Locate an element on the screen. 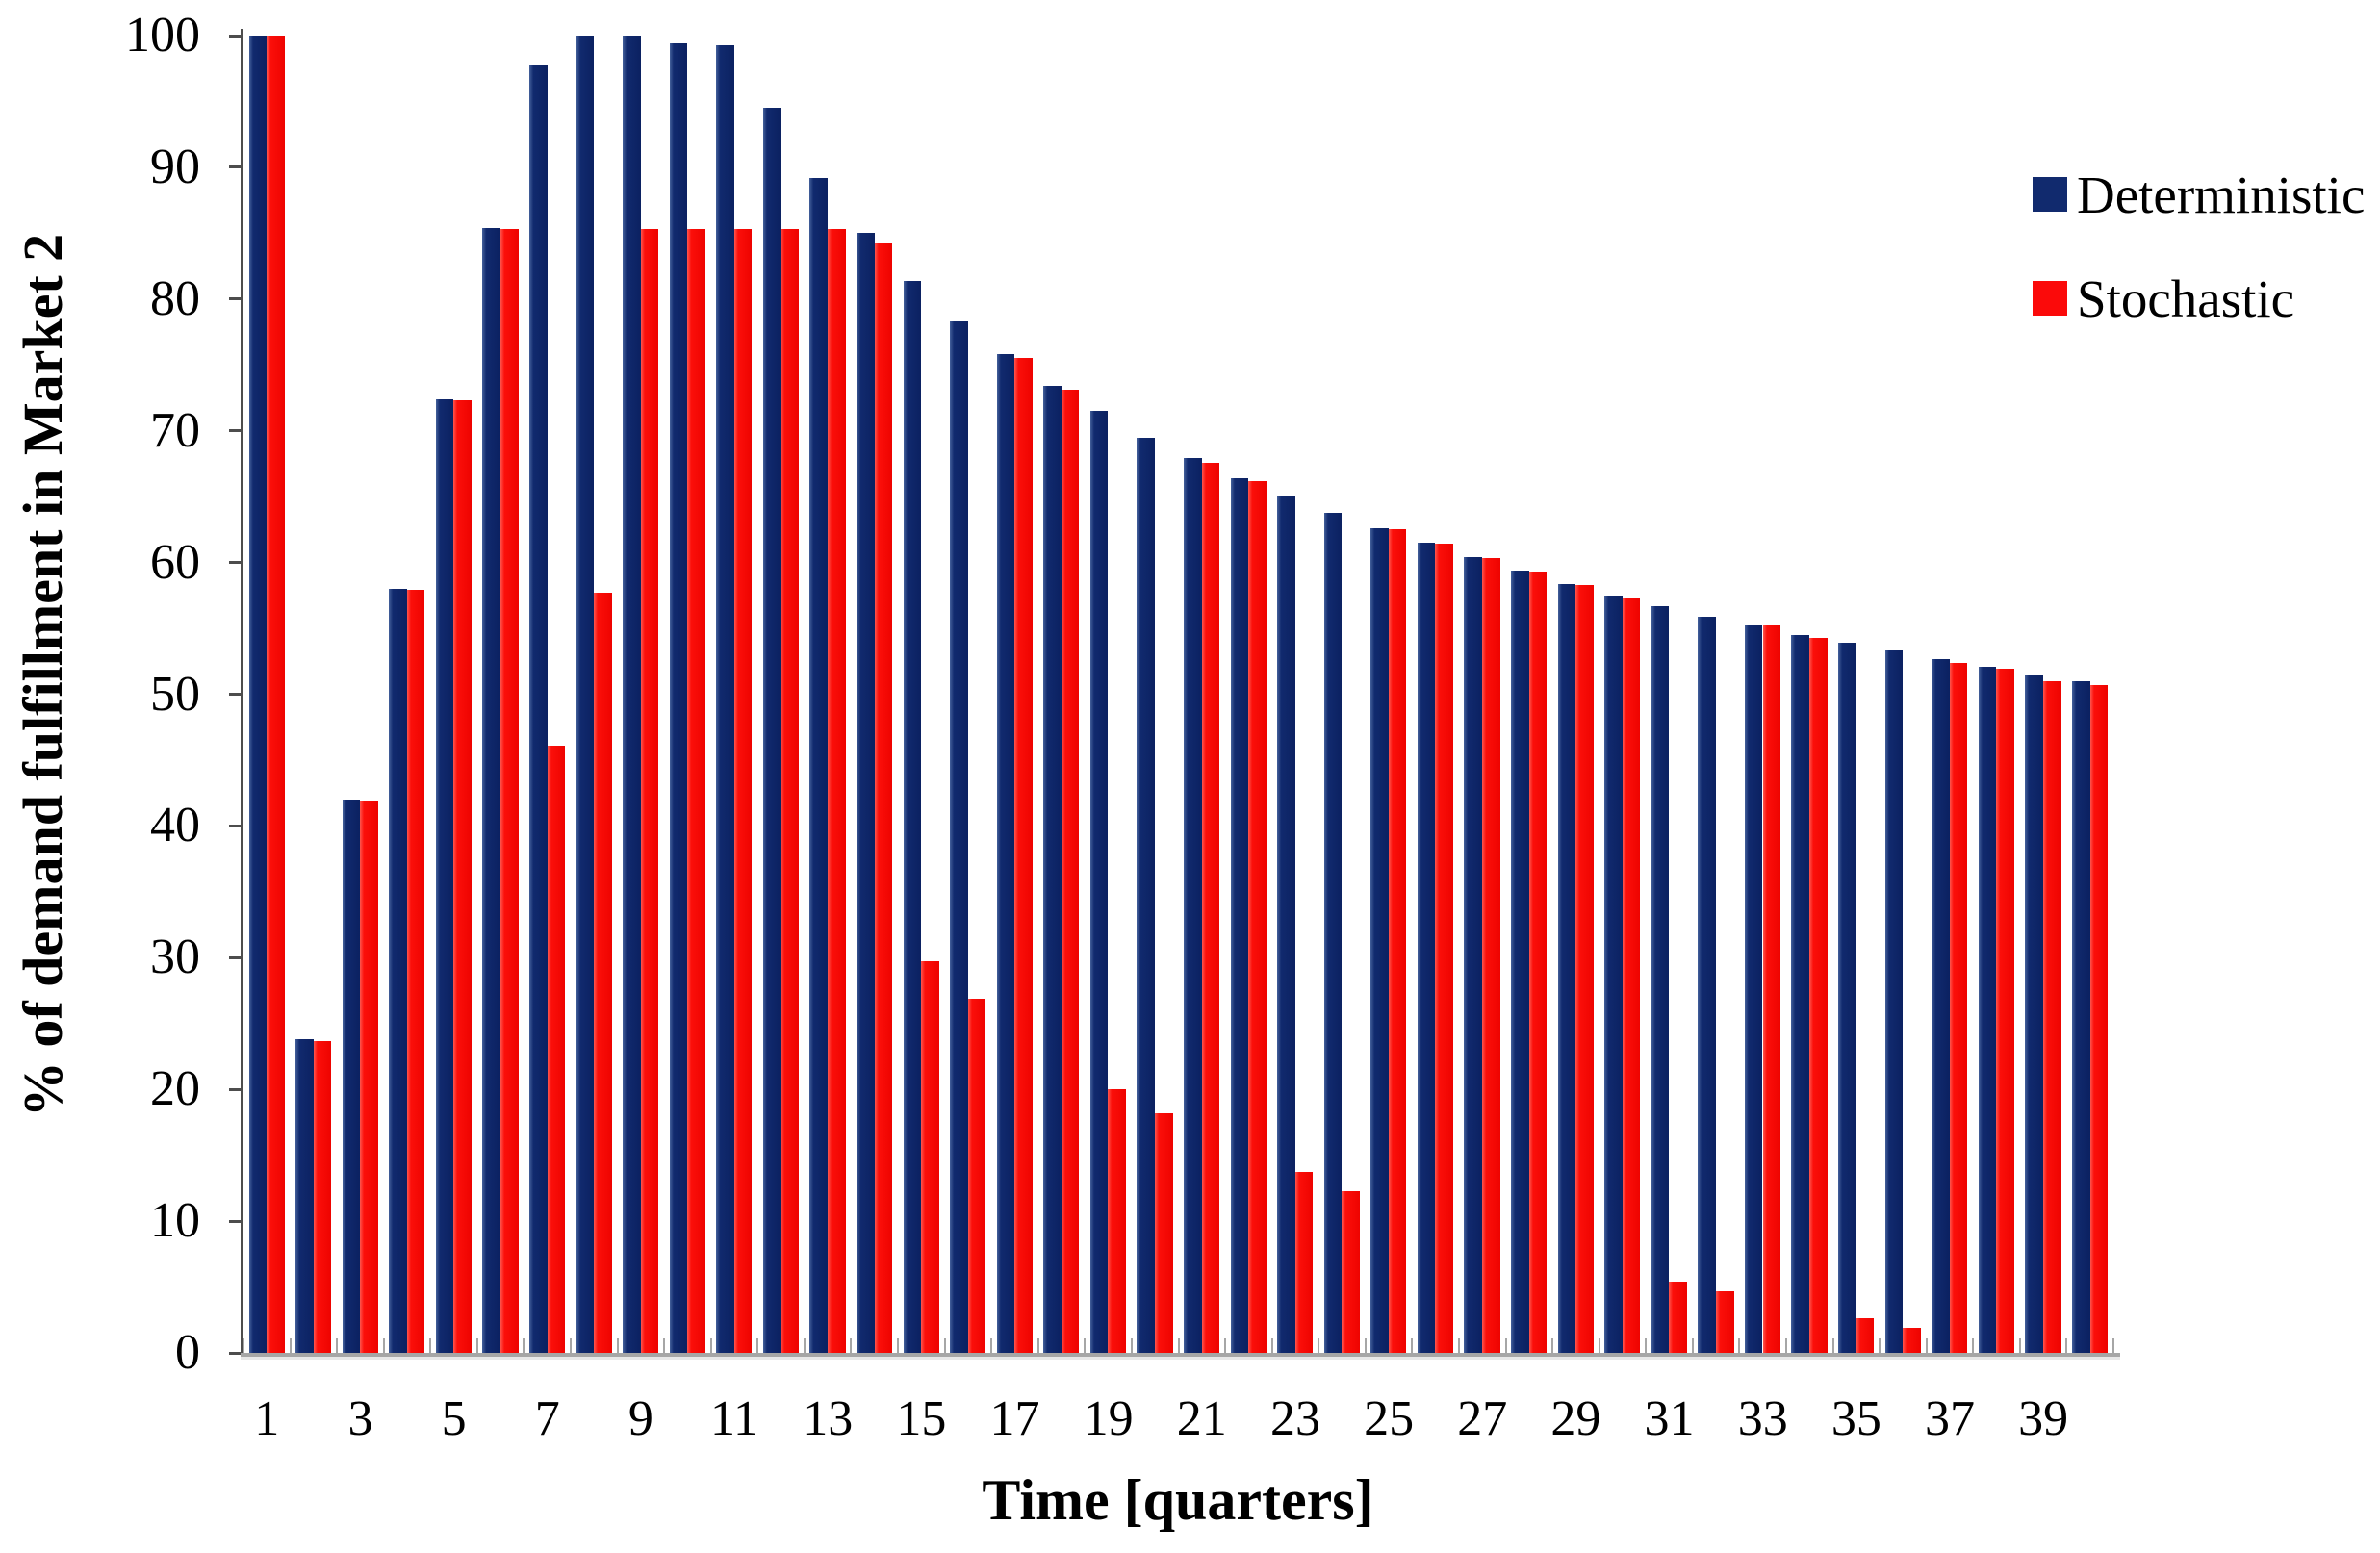  y-axis-line is located at coordinates (242, 692).